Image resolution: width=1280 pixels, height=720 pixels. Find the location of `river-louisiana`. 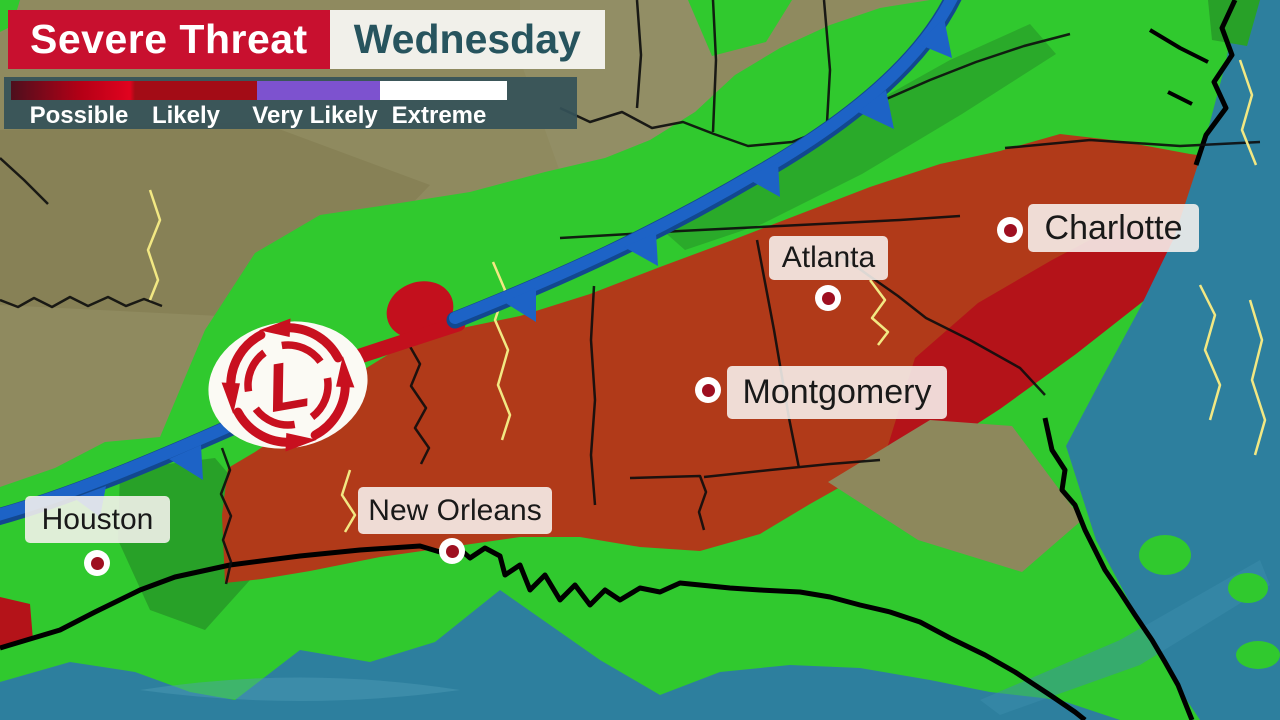

river-louisiana is located at coordinates (348, 501).